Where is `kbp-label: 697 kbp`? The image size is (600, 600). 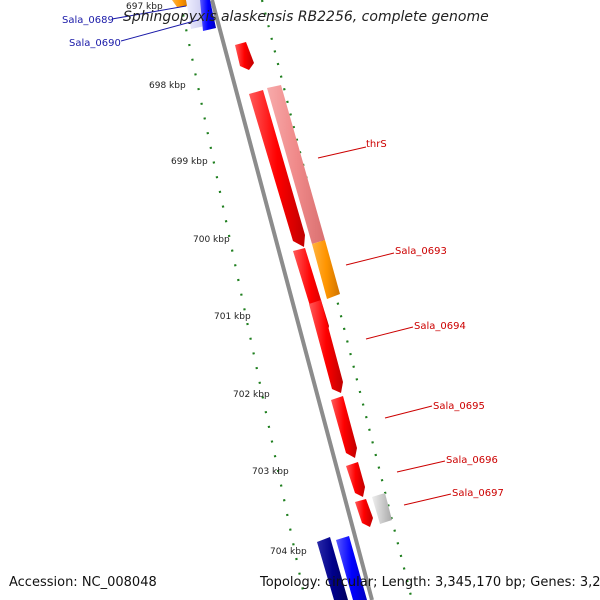
kbp-label: 697 kbp is located at coordinates (144, 7).